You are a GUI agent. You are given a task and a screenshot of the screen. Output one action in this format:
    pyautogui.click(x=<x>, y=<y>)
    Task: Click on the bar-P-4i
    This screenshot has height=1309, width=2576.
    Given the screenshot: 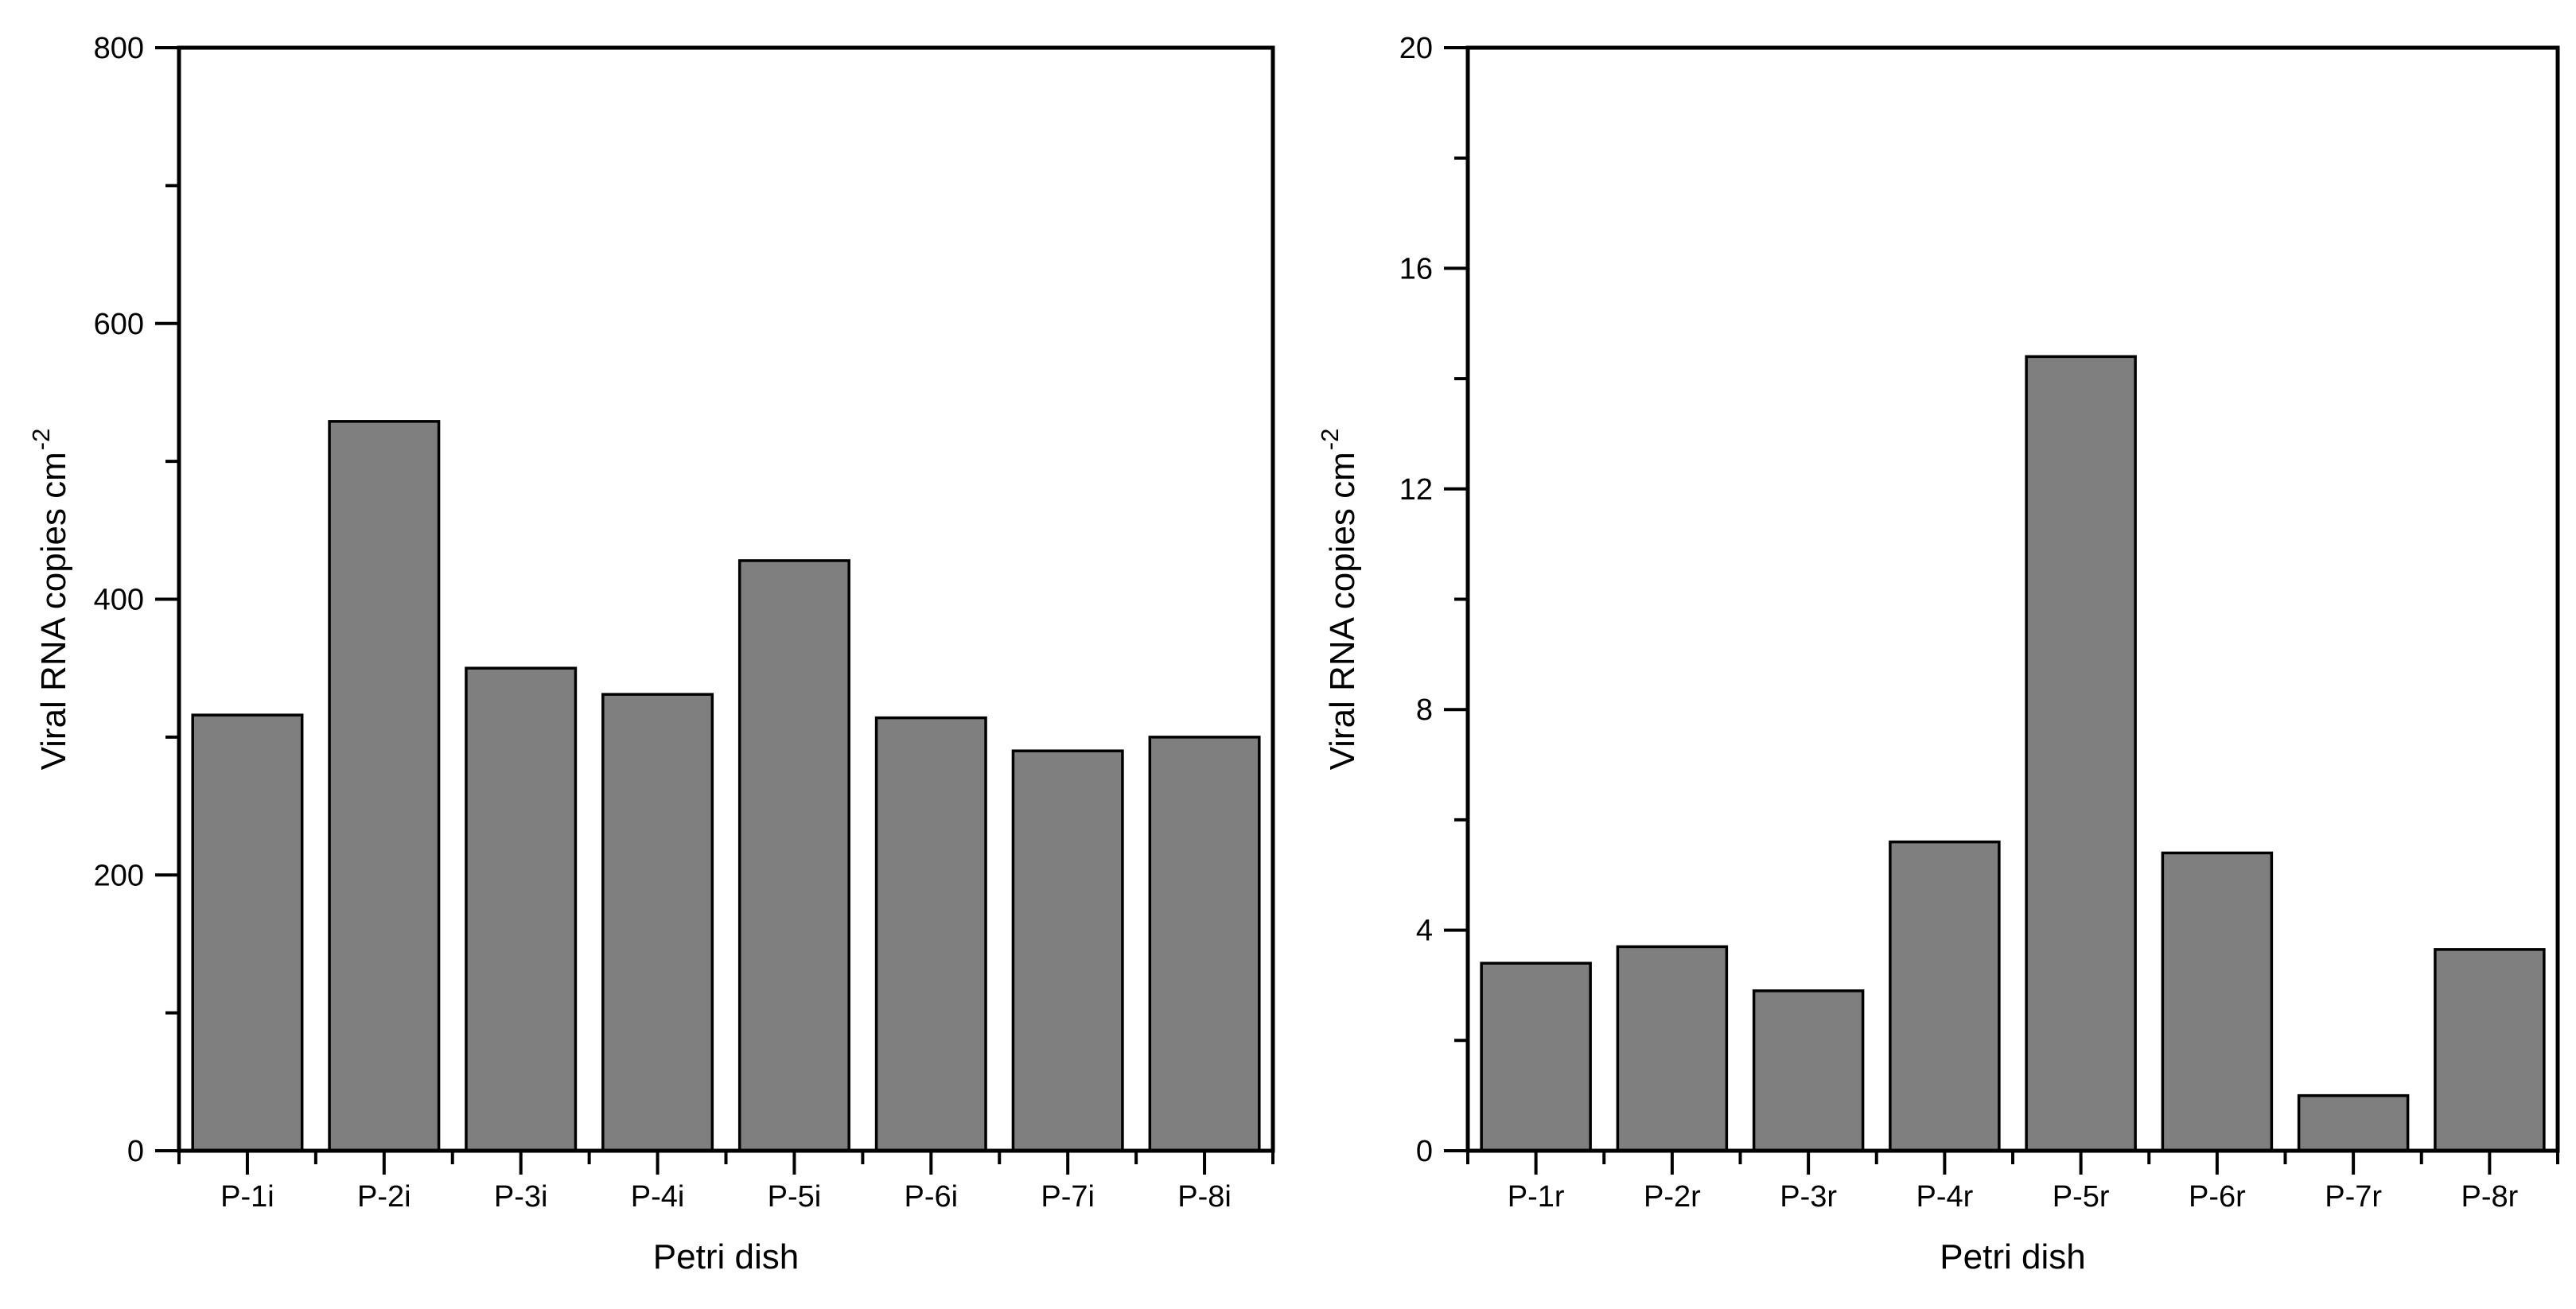 What is the action you would take?
    pyautogui.click(x=658, y=922)
    